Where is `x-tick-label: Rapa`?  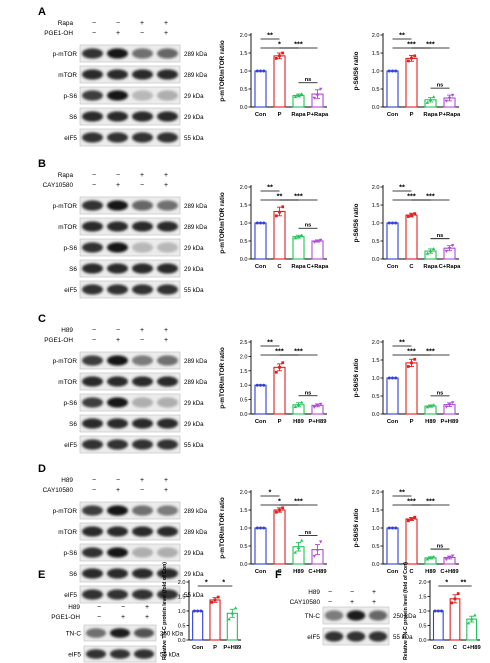 x-tick-label: Rapa is located at coordinates (430, 267).